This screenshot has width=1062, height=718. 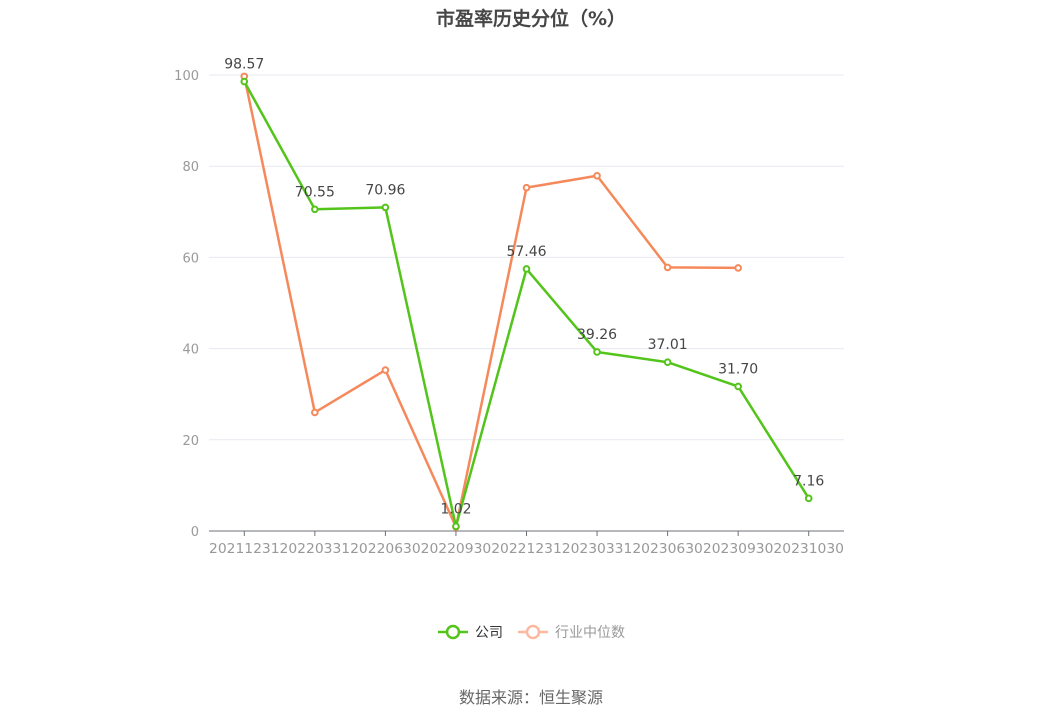 I want to click on x-tick-label: 20220630, so click(x=385, y=549).